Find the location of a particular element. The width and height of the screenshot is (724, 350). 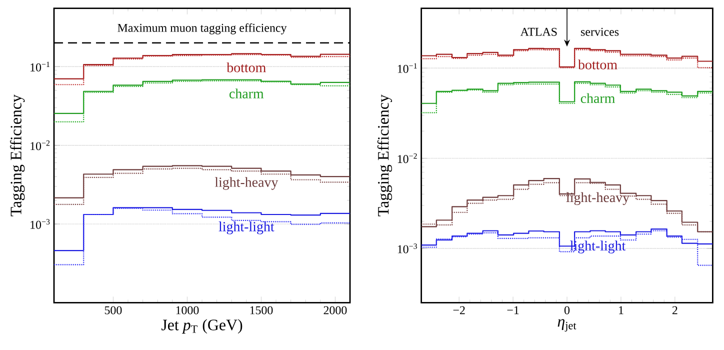

x-tick-label: 0 is located at coordinates (567, 310).